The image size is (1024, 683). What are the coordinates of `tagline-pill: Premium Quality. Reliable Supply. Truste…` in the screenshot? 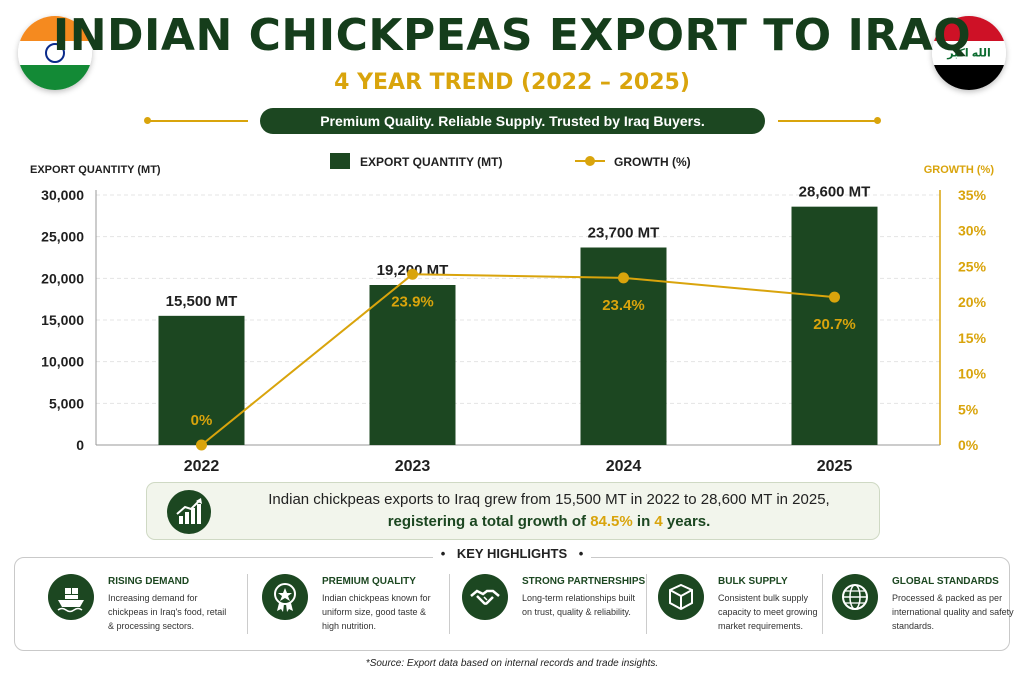 It's located at (512, 121).